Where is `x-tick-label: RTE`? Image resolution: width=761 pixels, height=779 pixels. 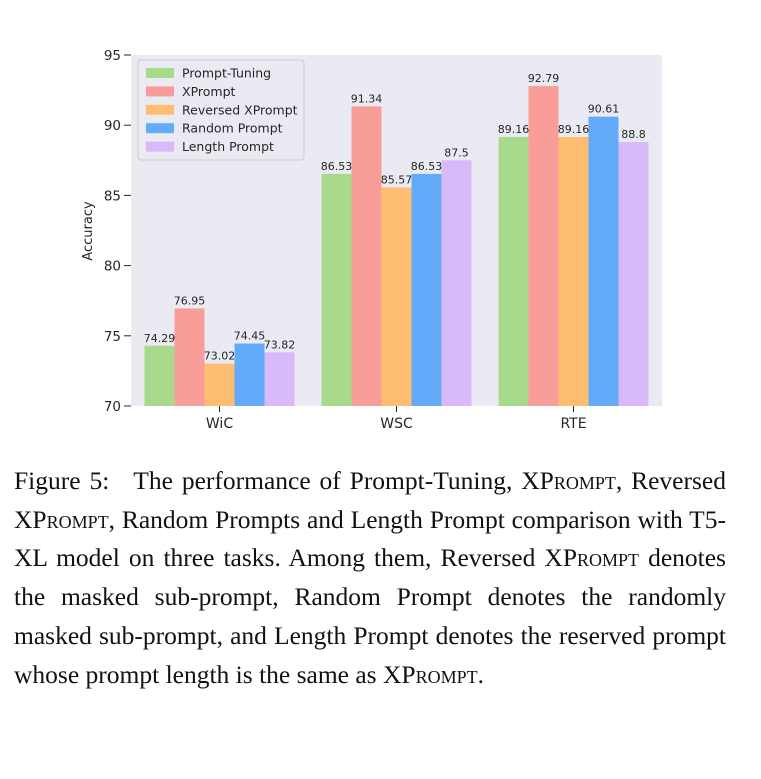 x-tick-label: RTE is located at coordinates (573, 424).